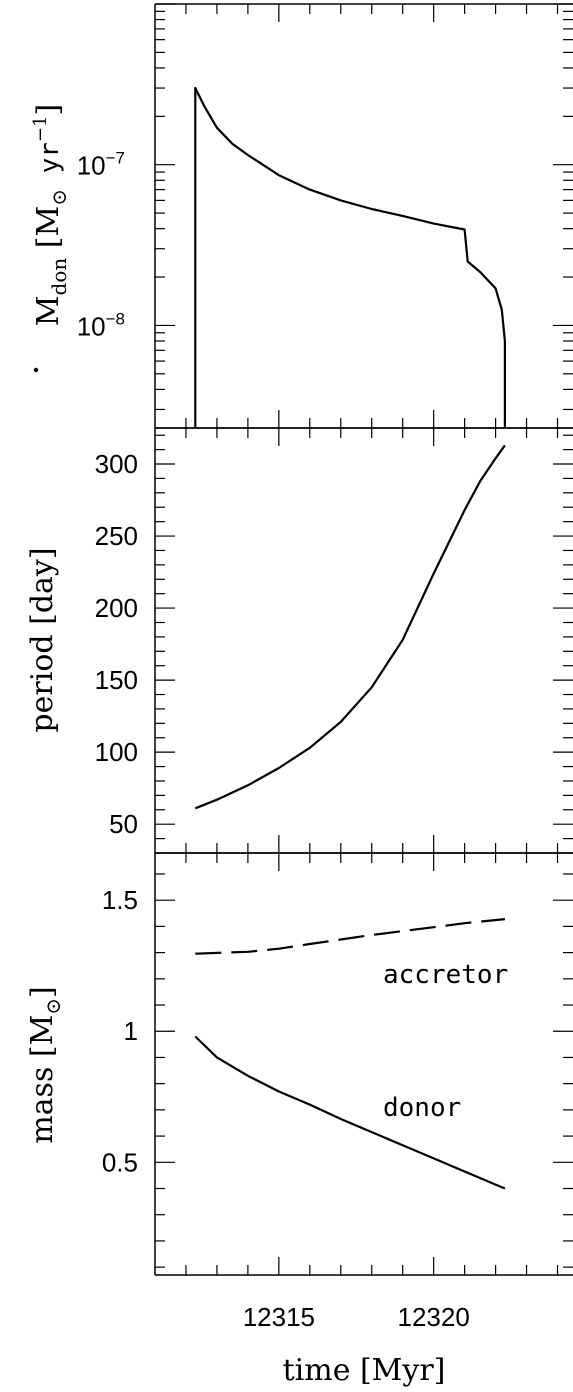 This screenshot has height=1392, width=573. I want to click on series-bottom, so click(350, 1054).